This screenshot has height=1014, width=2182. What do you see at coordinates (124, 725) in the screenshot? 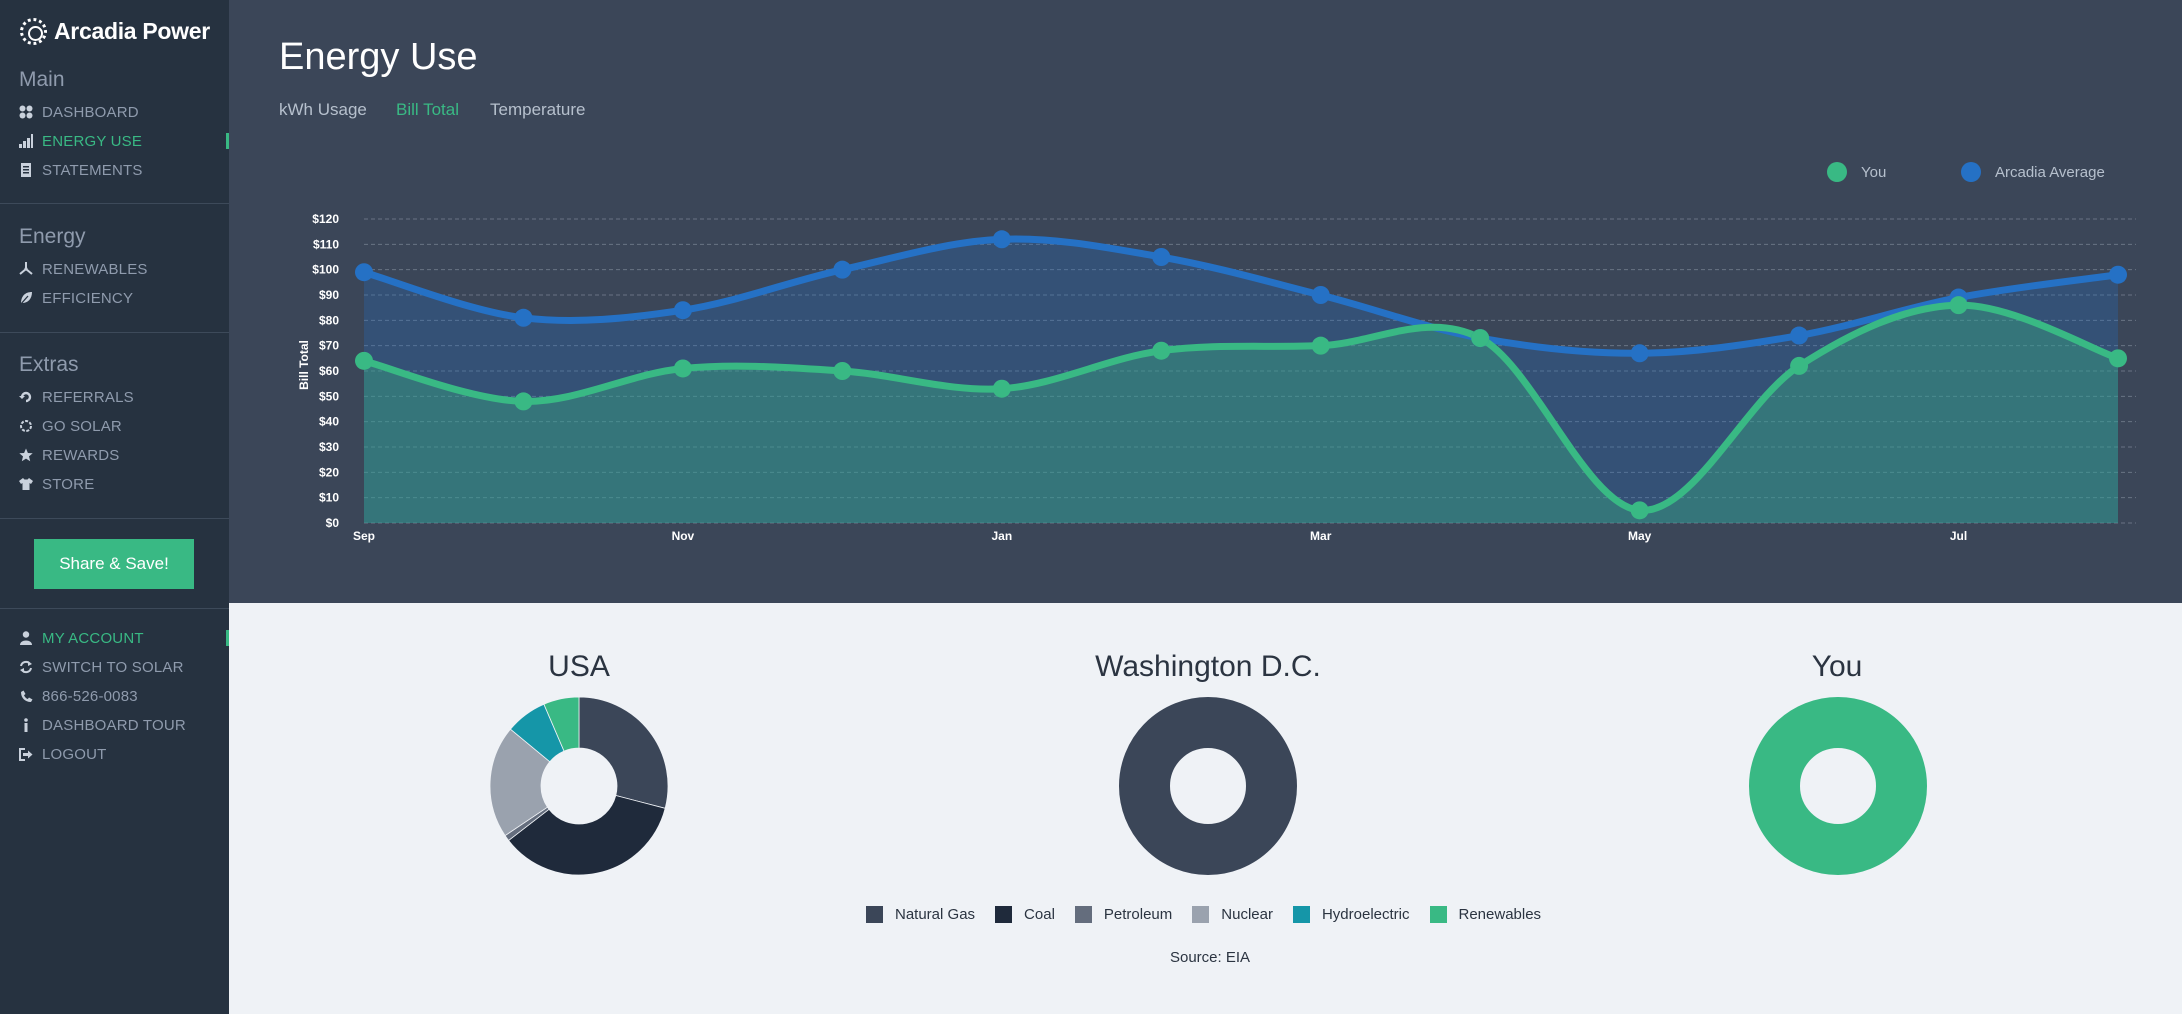
I see `sidebar-item-dashboard-tour: DASHBOARD TOUR` at bounding box center [124, 725].